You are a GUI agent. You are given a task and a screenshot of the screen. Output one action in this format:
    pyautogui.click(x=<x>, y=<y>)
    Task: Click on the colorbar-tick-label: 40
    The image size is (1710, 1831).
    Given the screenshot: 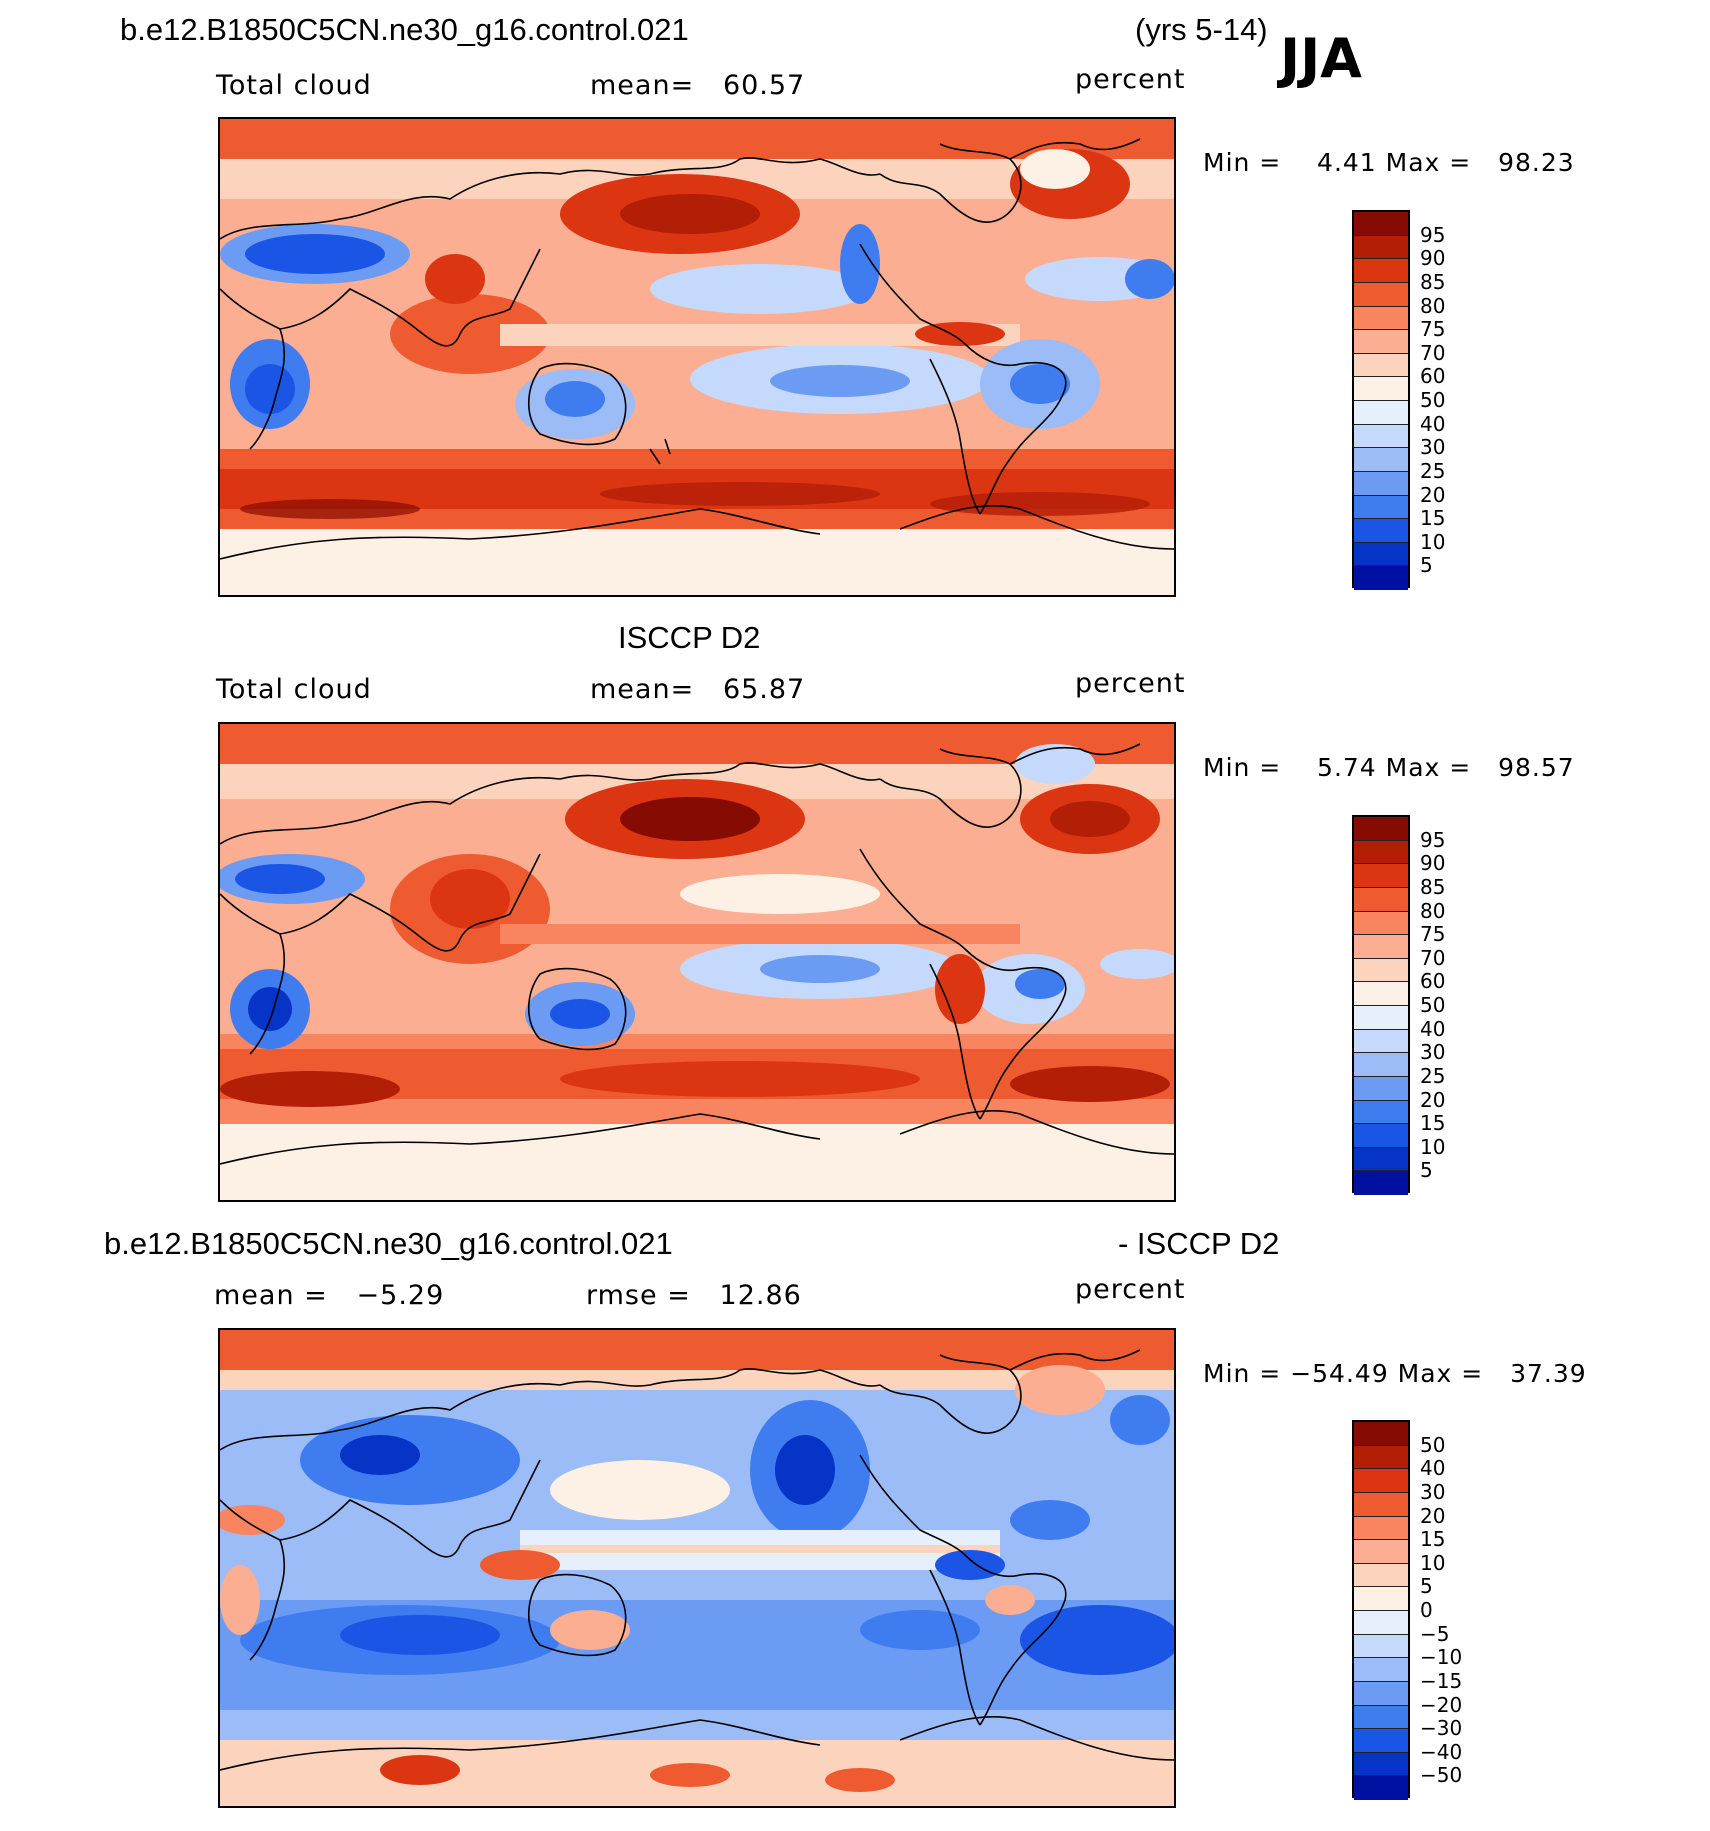 What is the action you would take?
    pyautogui.click(x=1433, y=423)
    